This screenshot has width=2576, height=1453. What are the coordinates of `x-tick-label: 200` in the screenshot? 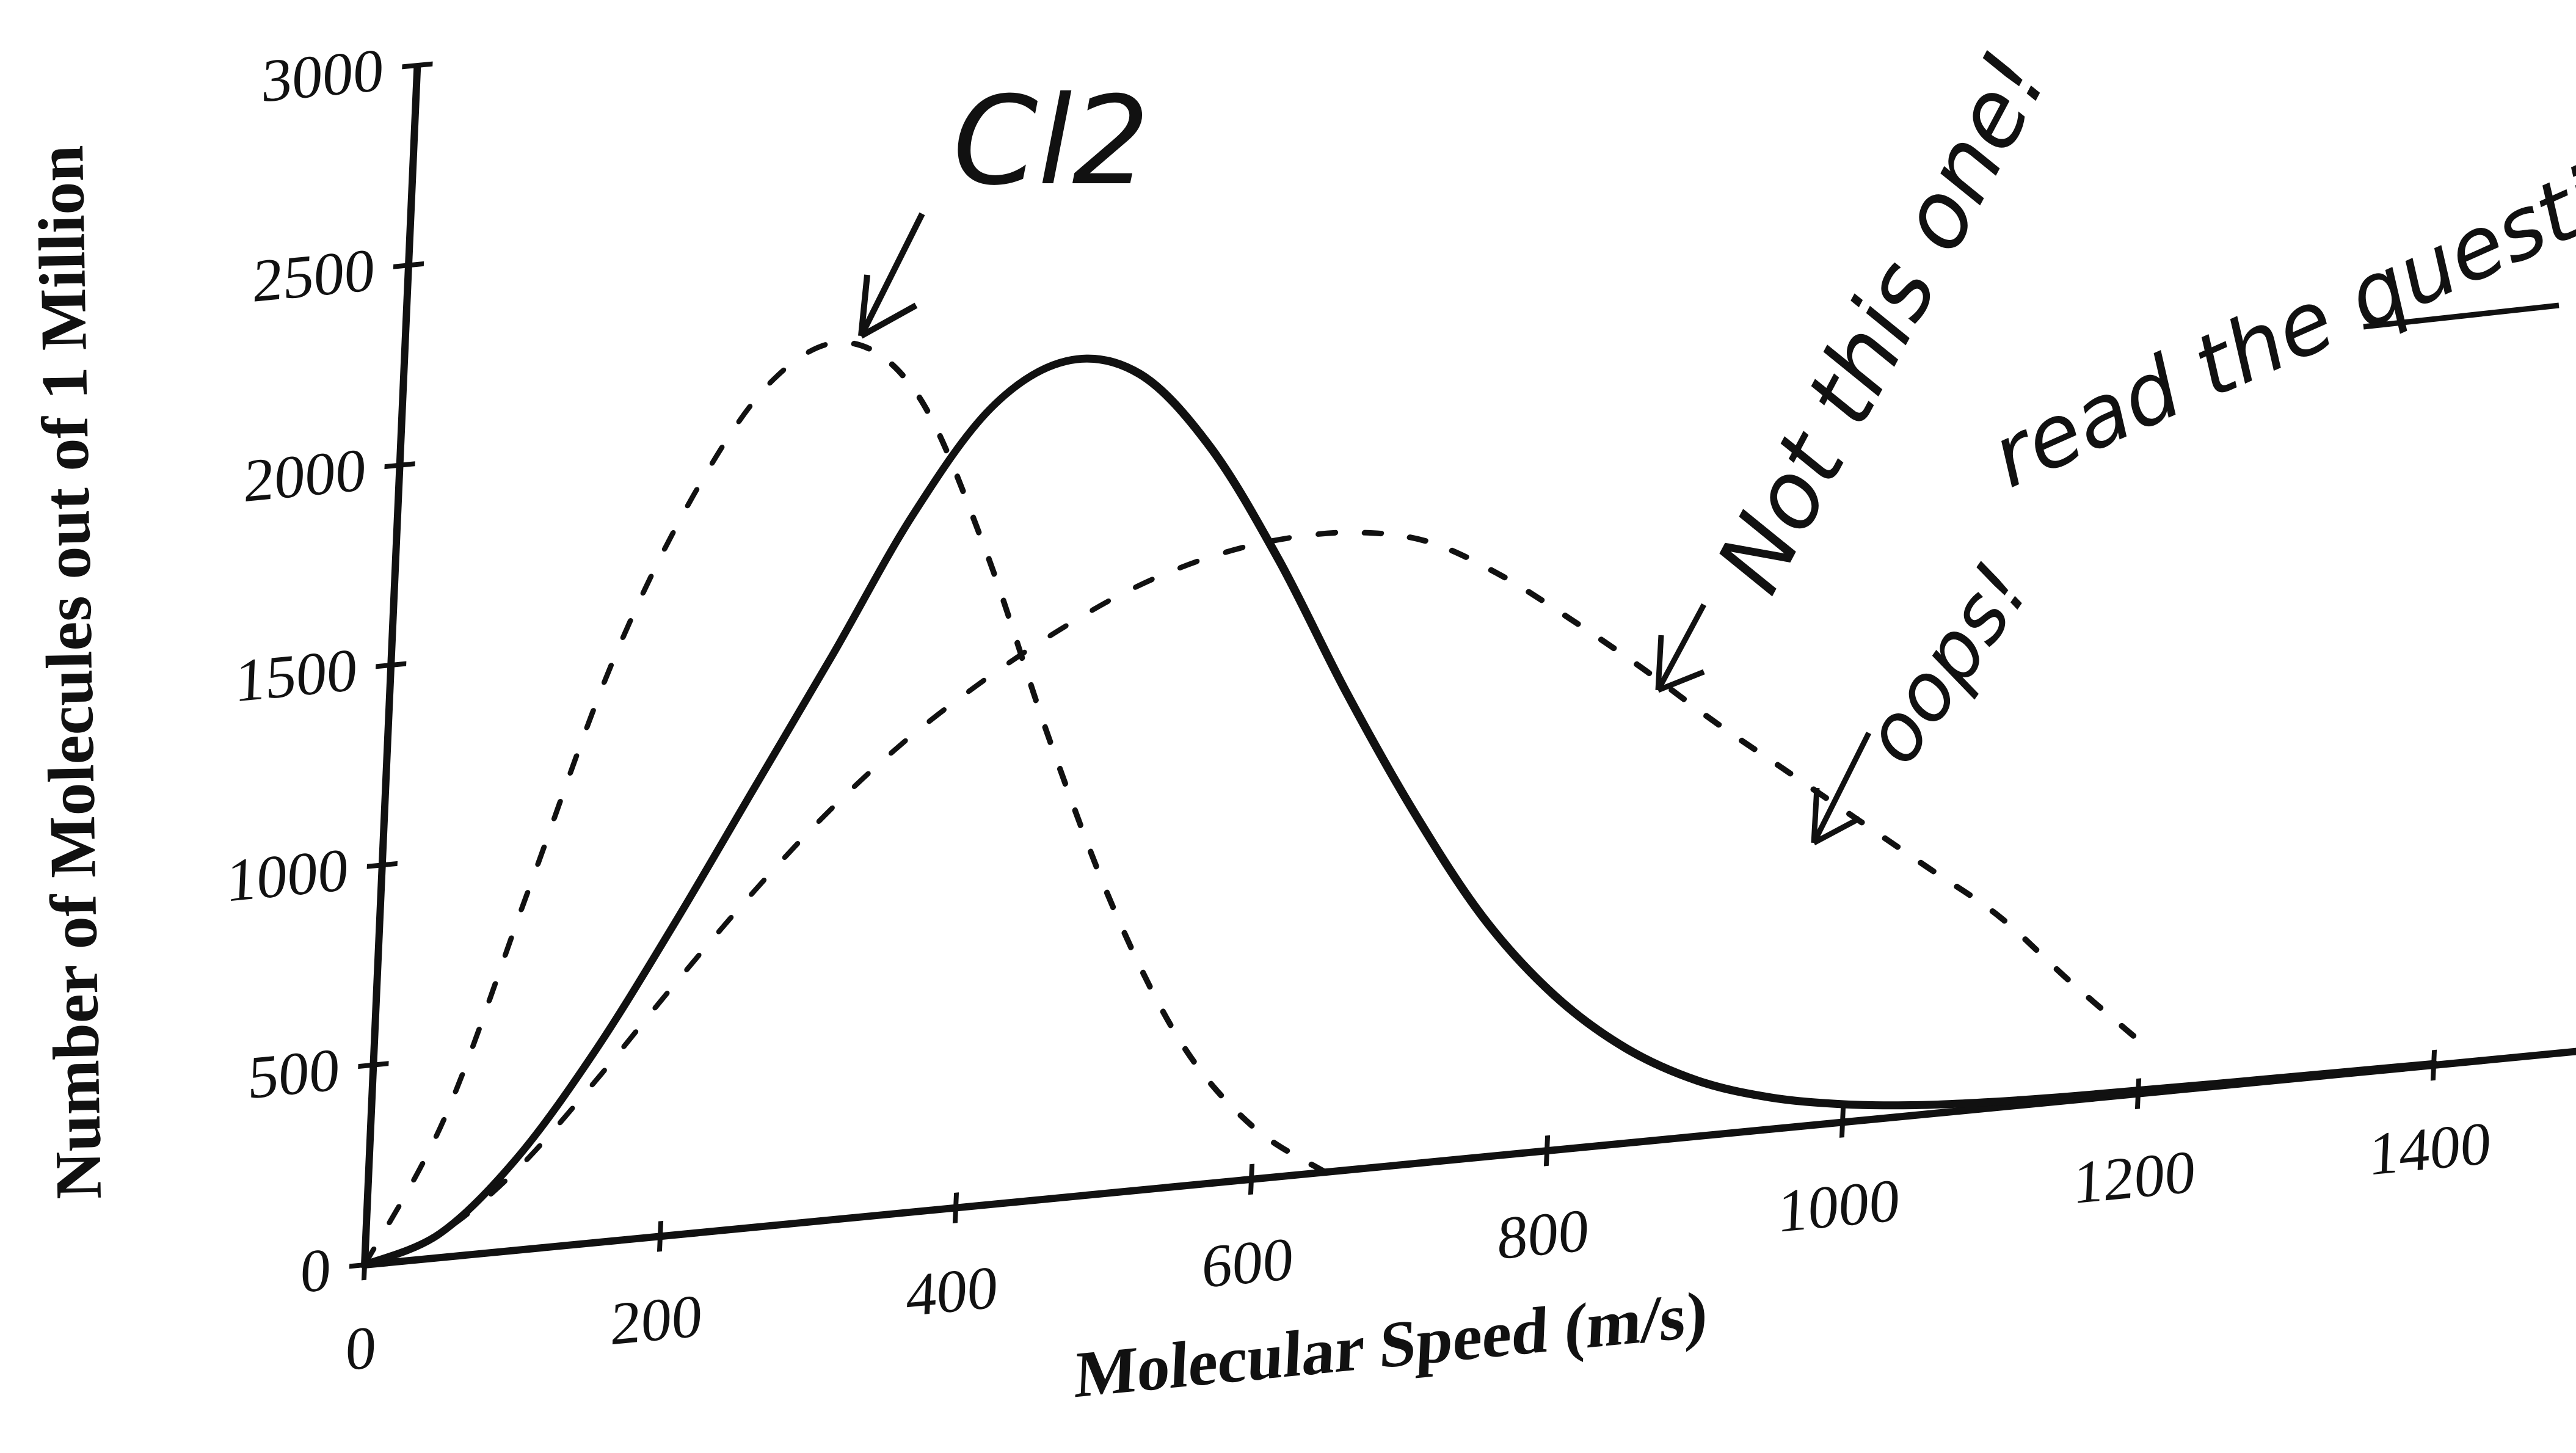 It's located at (657, 1319).